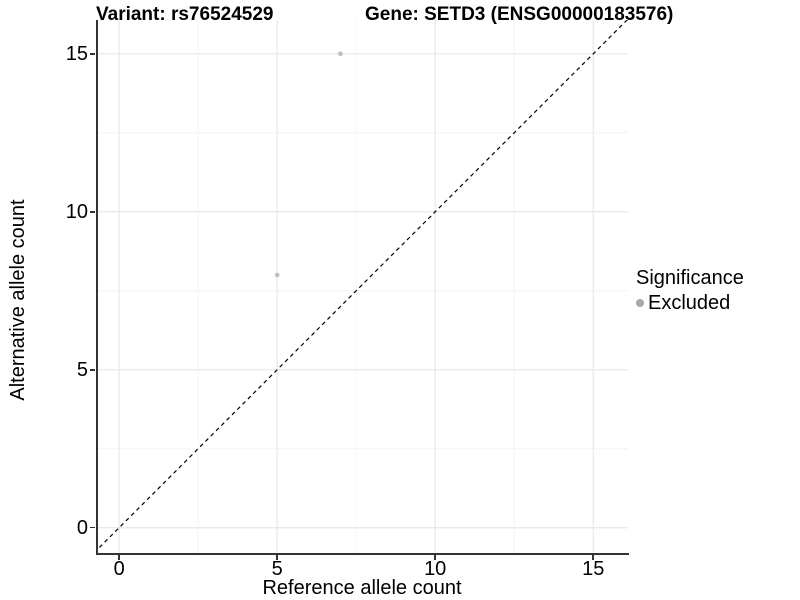 Image resolution: width=800 pixels, height=600 pixels. I want to click on x-tick-label: 10, so click(435, 569).